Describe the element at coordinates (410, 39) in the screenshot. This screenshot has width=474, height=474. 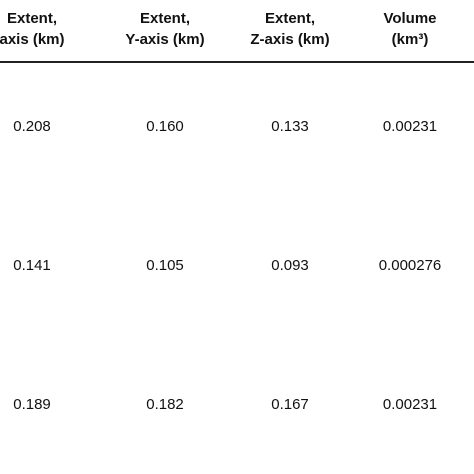
I see `header-line: (km³)` at that location.